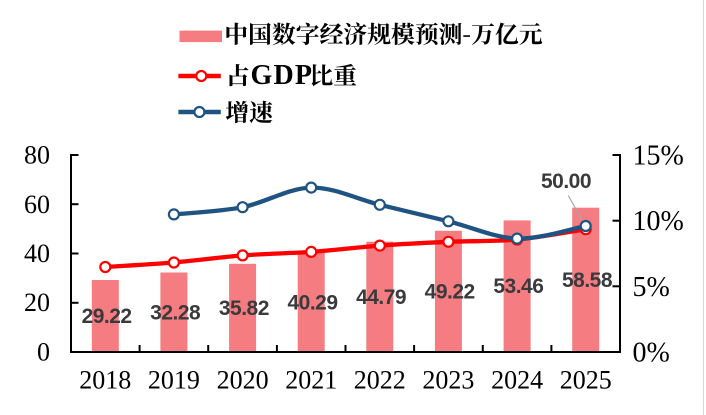  What do you see at coordinates (243, 380) in the screenshot?
I see `svg-text: 2020` at bounding box center [243, 380].